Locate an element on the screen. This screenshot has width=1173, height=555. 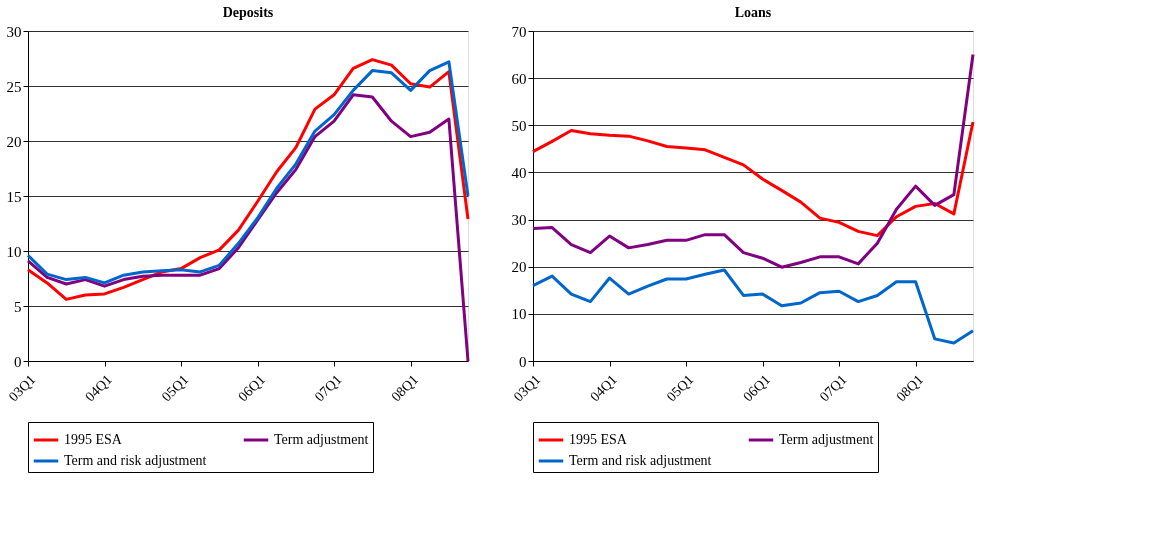
chart-title: Deposits is located at coordinates (248, 12).